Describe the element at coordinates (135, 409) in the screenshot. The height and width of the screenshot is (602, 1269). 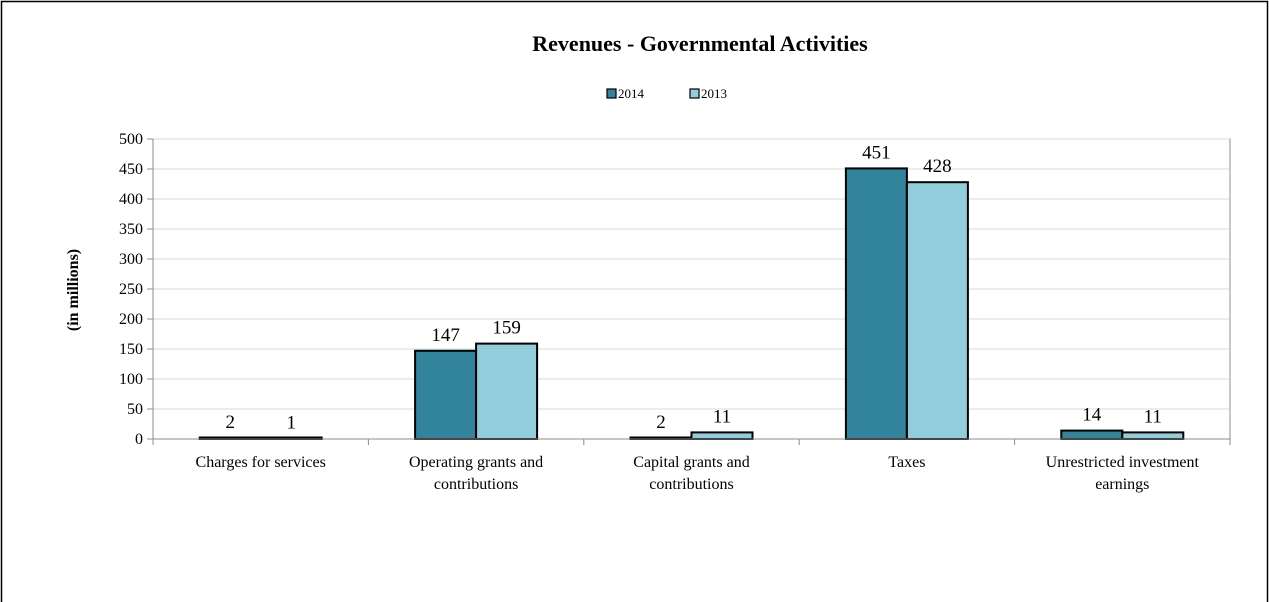
I see `y-tick-label: 50` at that location.